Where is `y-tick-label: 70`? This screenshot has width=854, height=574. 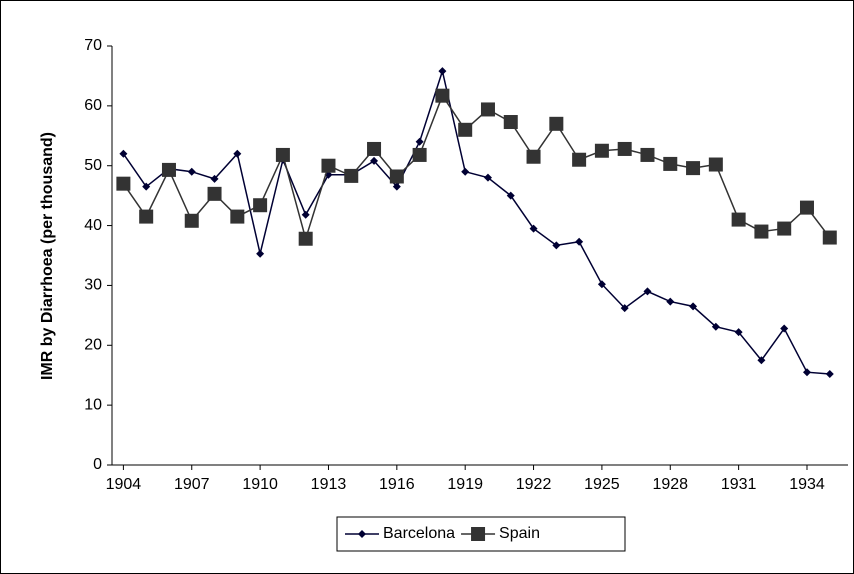 y-tick-label: 70 is located at coordinates (93, 45).